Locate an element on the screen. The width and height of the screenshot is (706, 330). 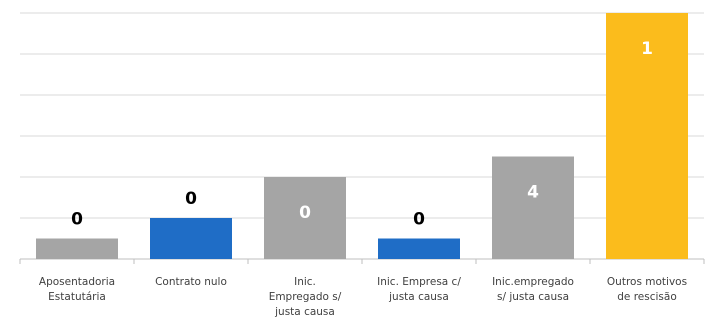
x-tick-label: Inic. Empregado s/justa causa is located at coordinates (305, 297).